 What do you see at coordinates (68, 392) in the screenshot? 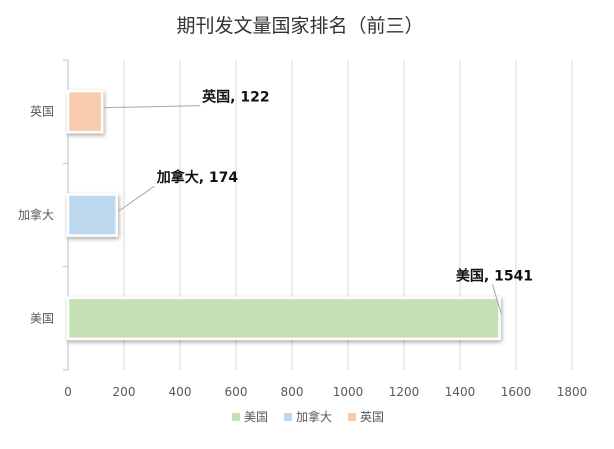
I see `x-tick-label: 0` at bounding box center [68, 392].